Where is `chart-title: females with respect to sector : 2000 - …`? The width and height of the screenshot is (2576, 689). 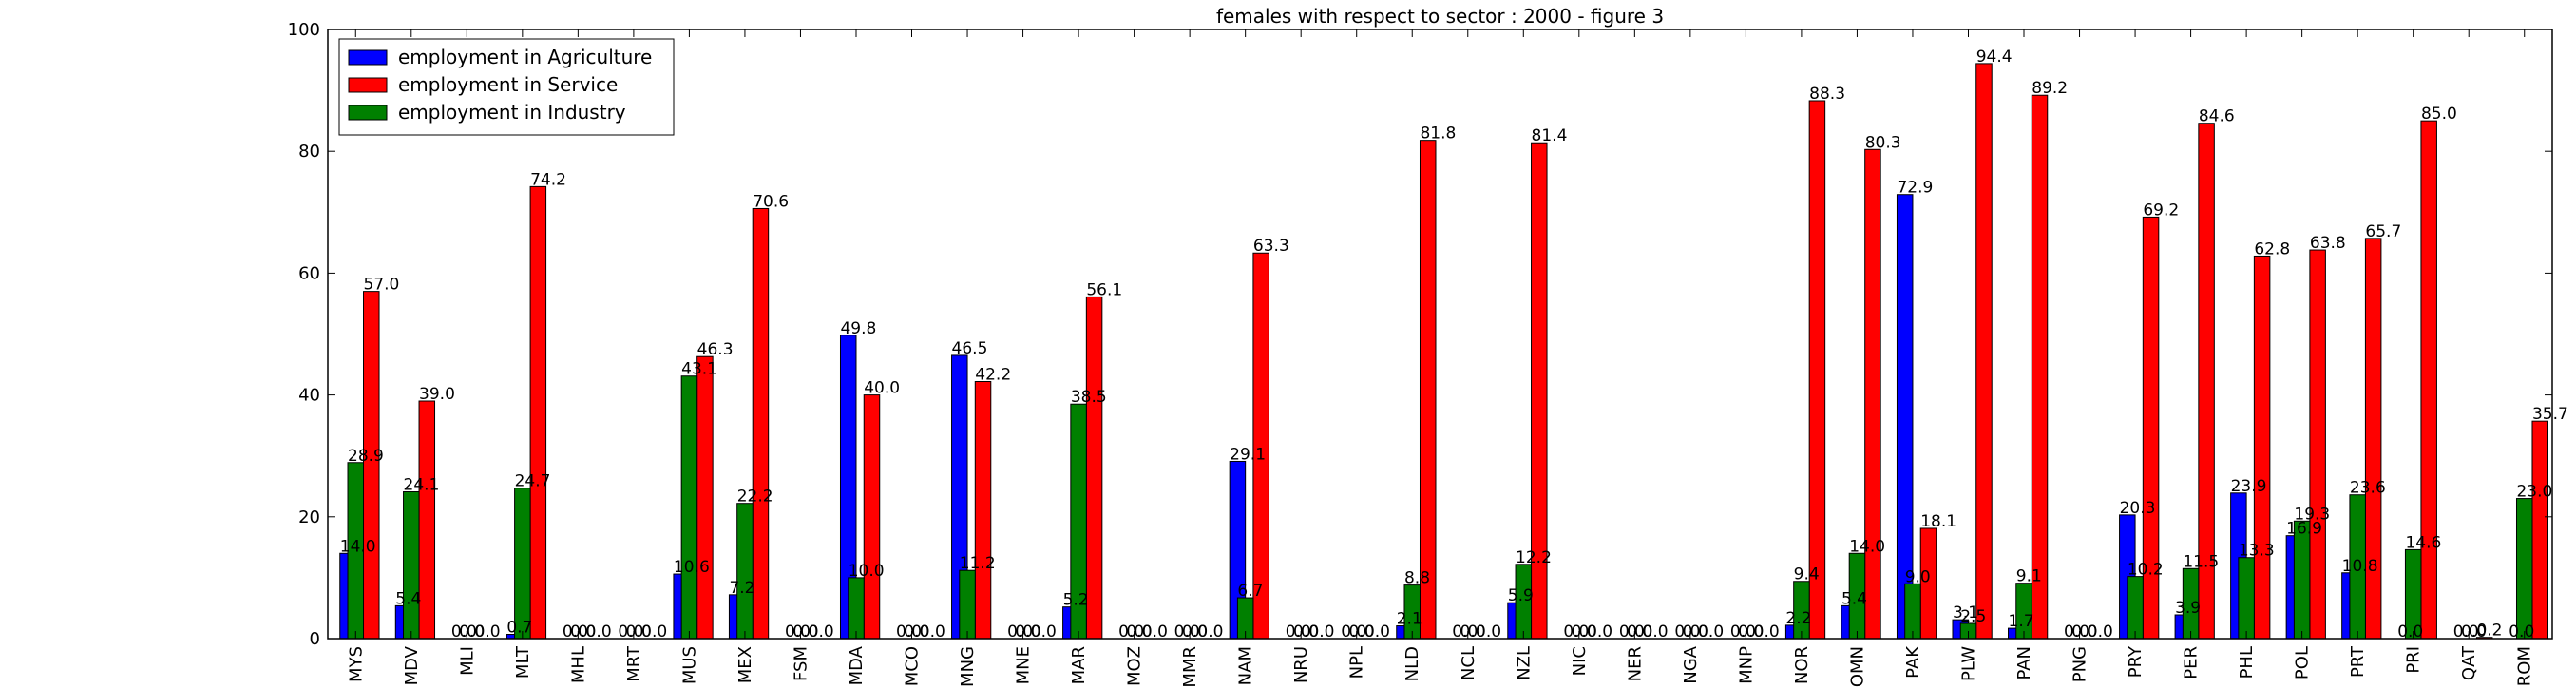 chart-title: females with respect to sector : 2000 - … is located at coordinates (1440, 16).